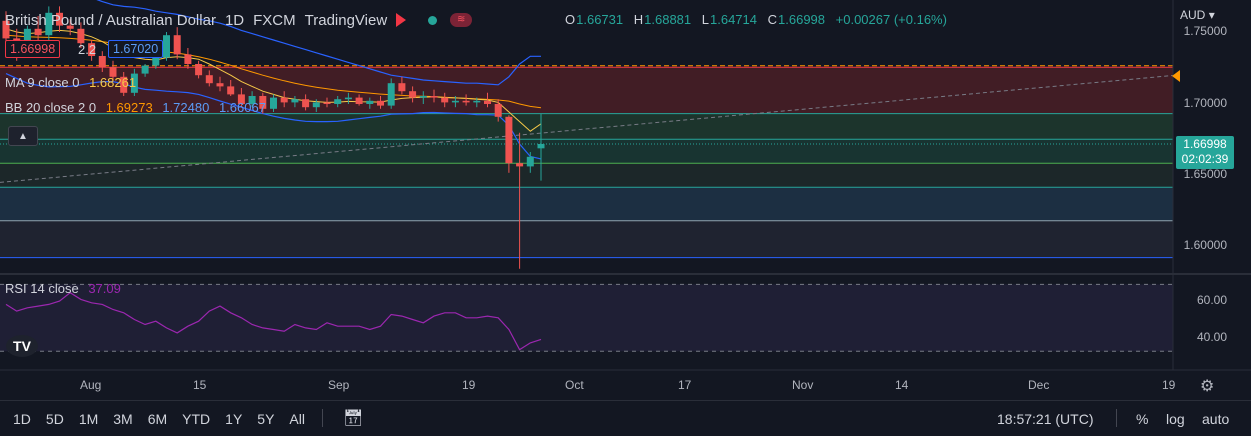  I want to click on bar-countdown: 02:02:39, so click(1205, 159).